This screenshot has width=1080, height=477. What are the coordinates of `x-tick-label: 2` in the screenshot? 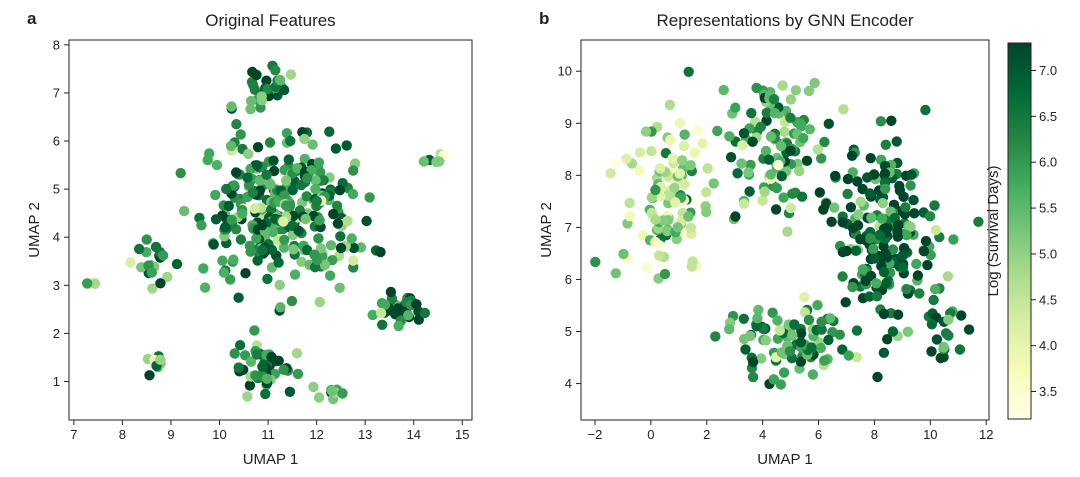 It's located at (706, 434).